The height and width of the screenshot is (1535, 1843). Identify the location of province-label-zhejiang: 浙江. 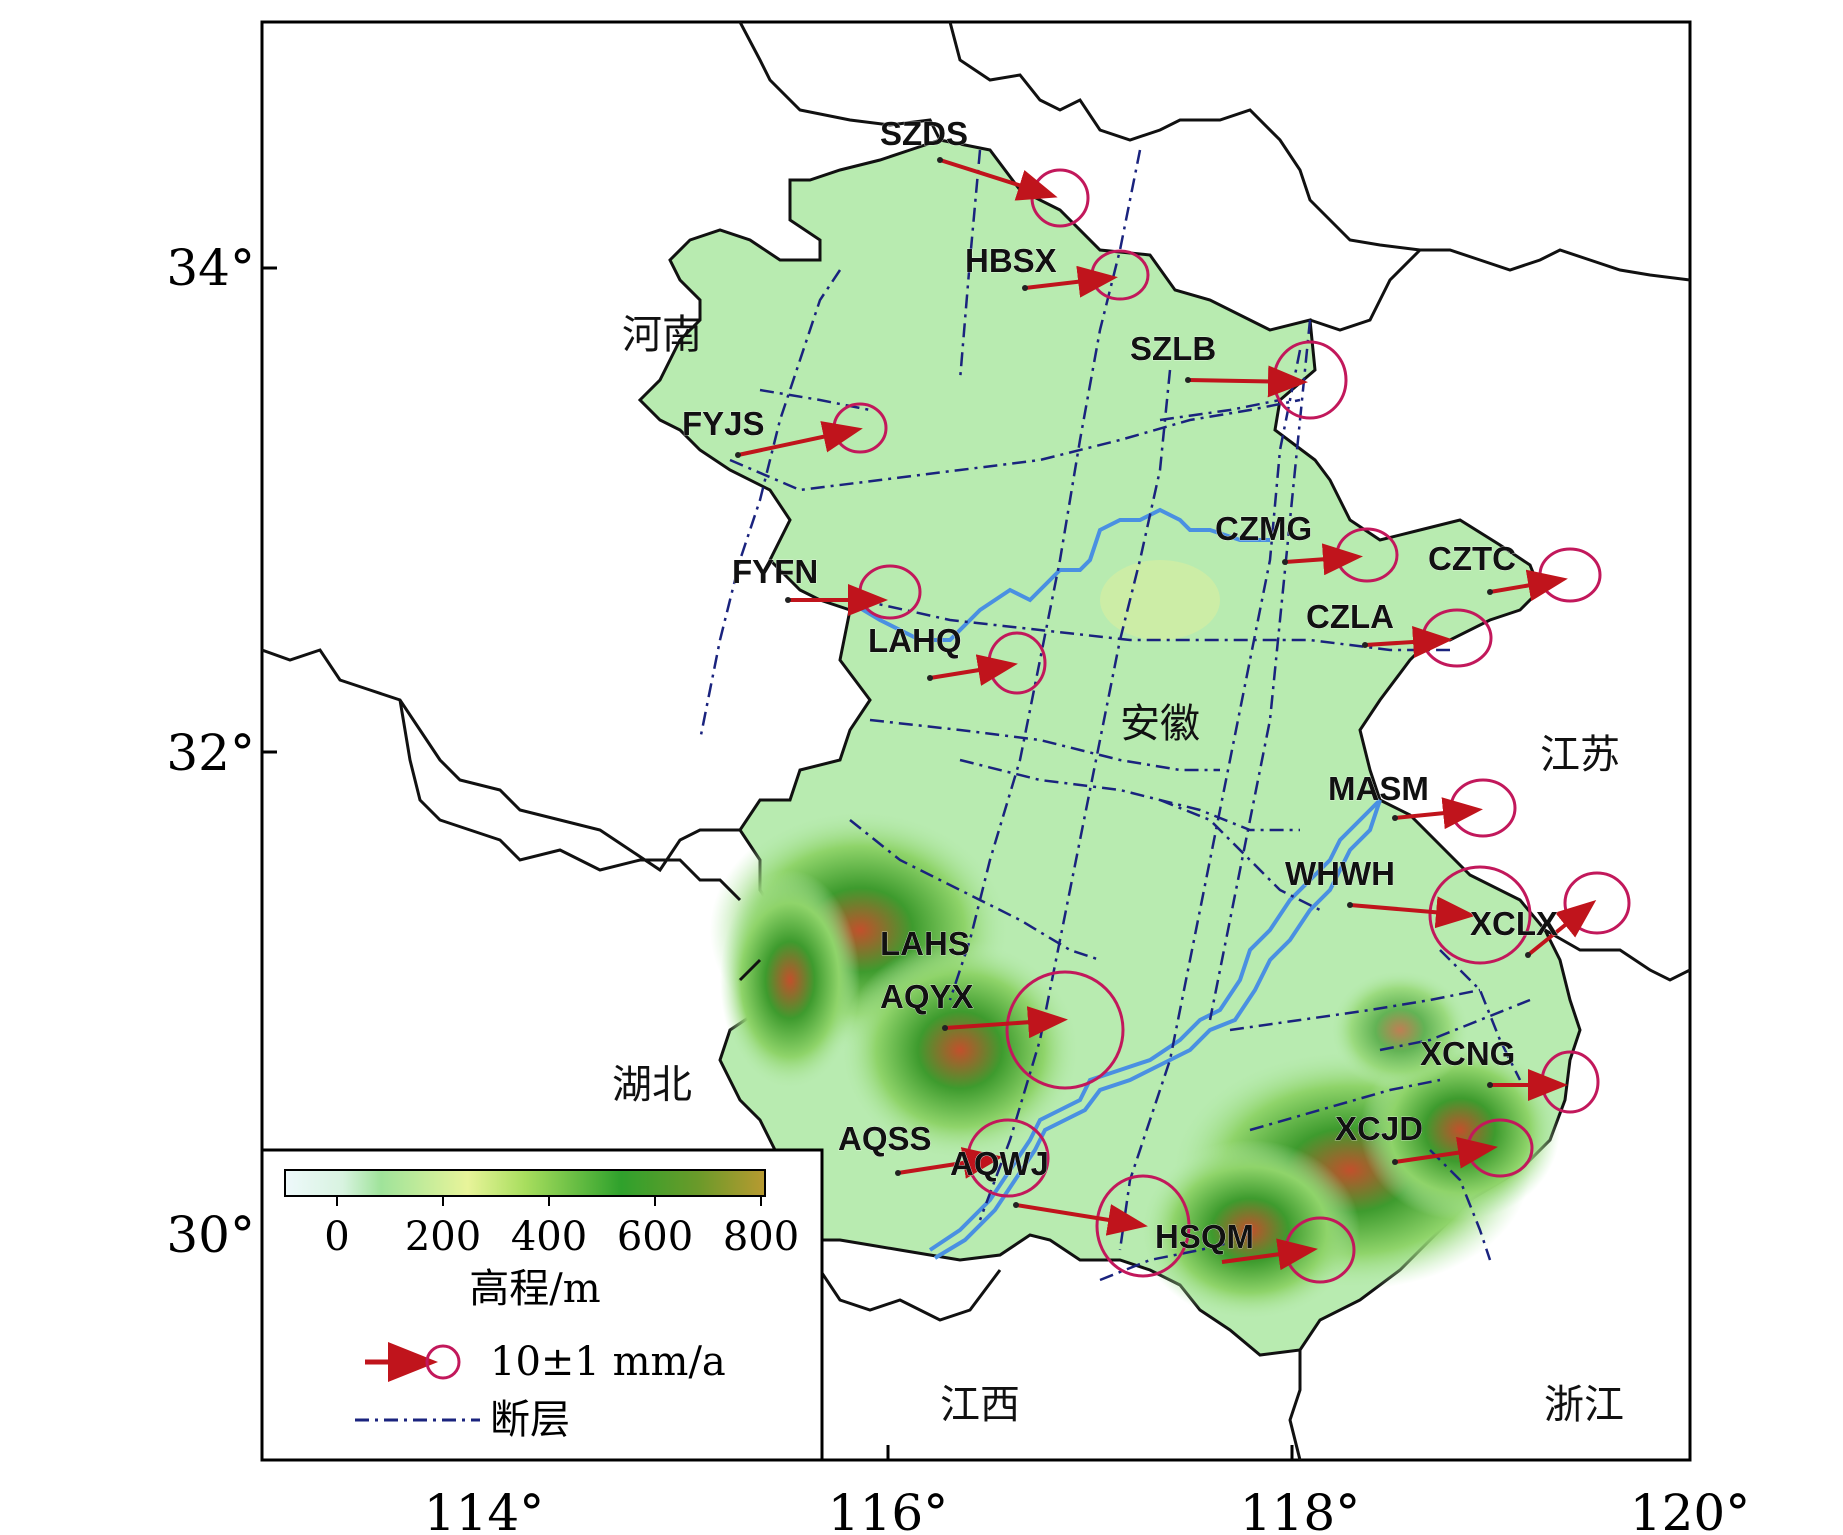
(1584, 1405).